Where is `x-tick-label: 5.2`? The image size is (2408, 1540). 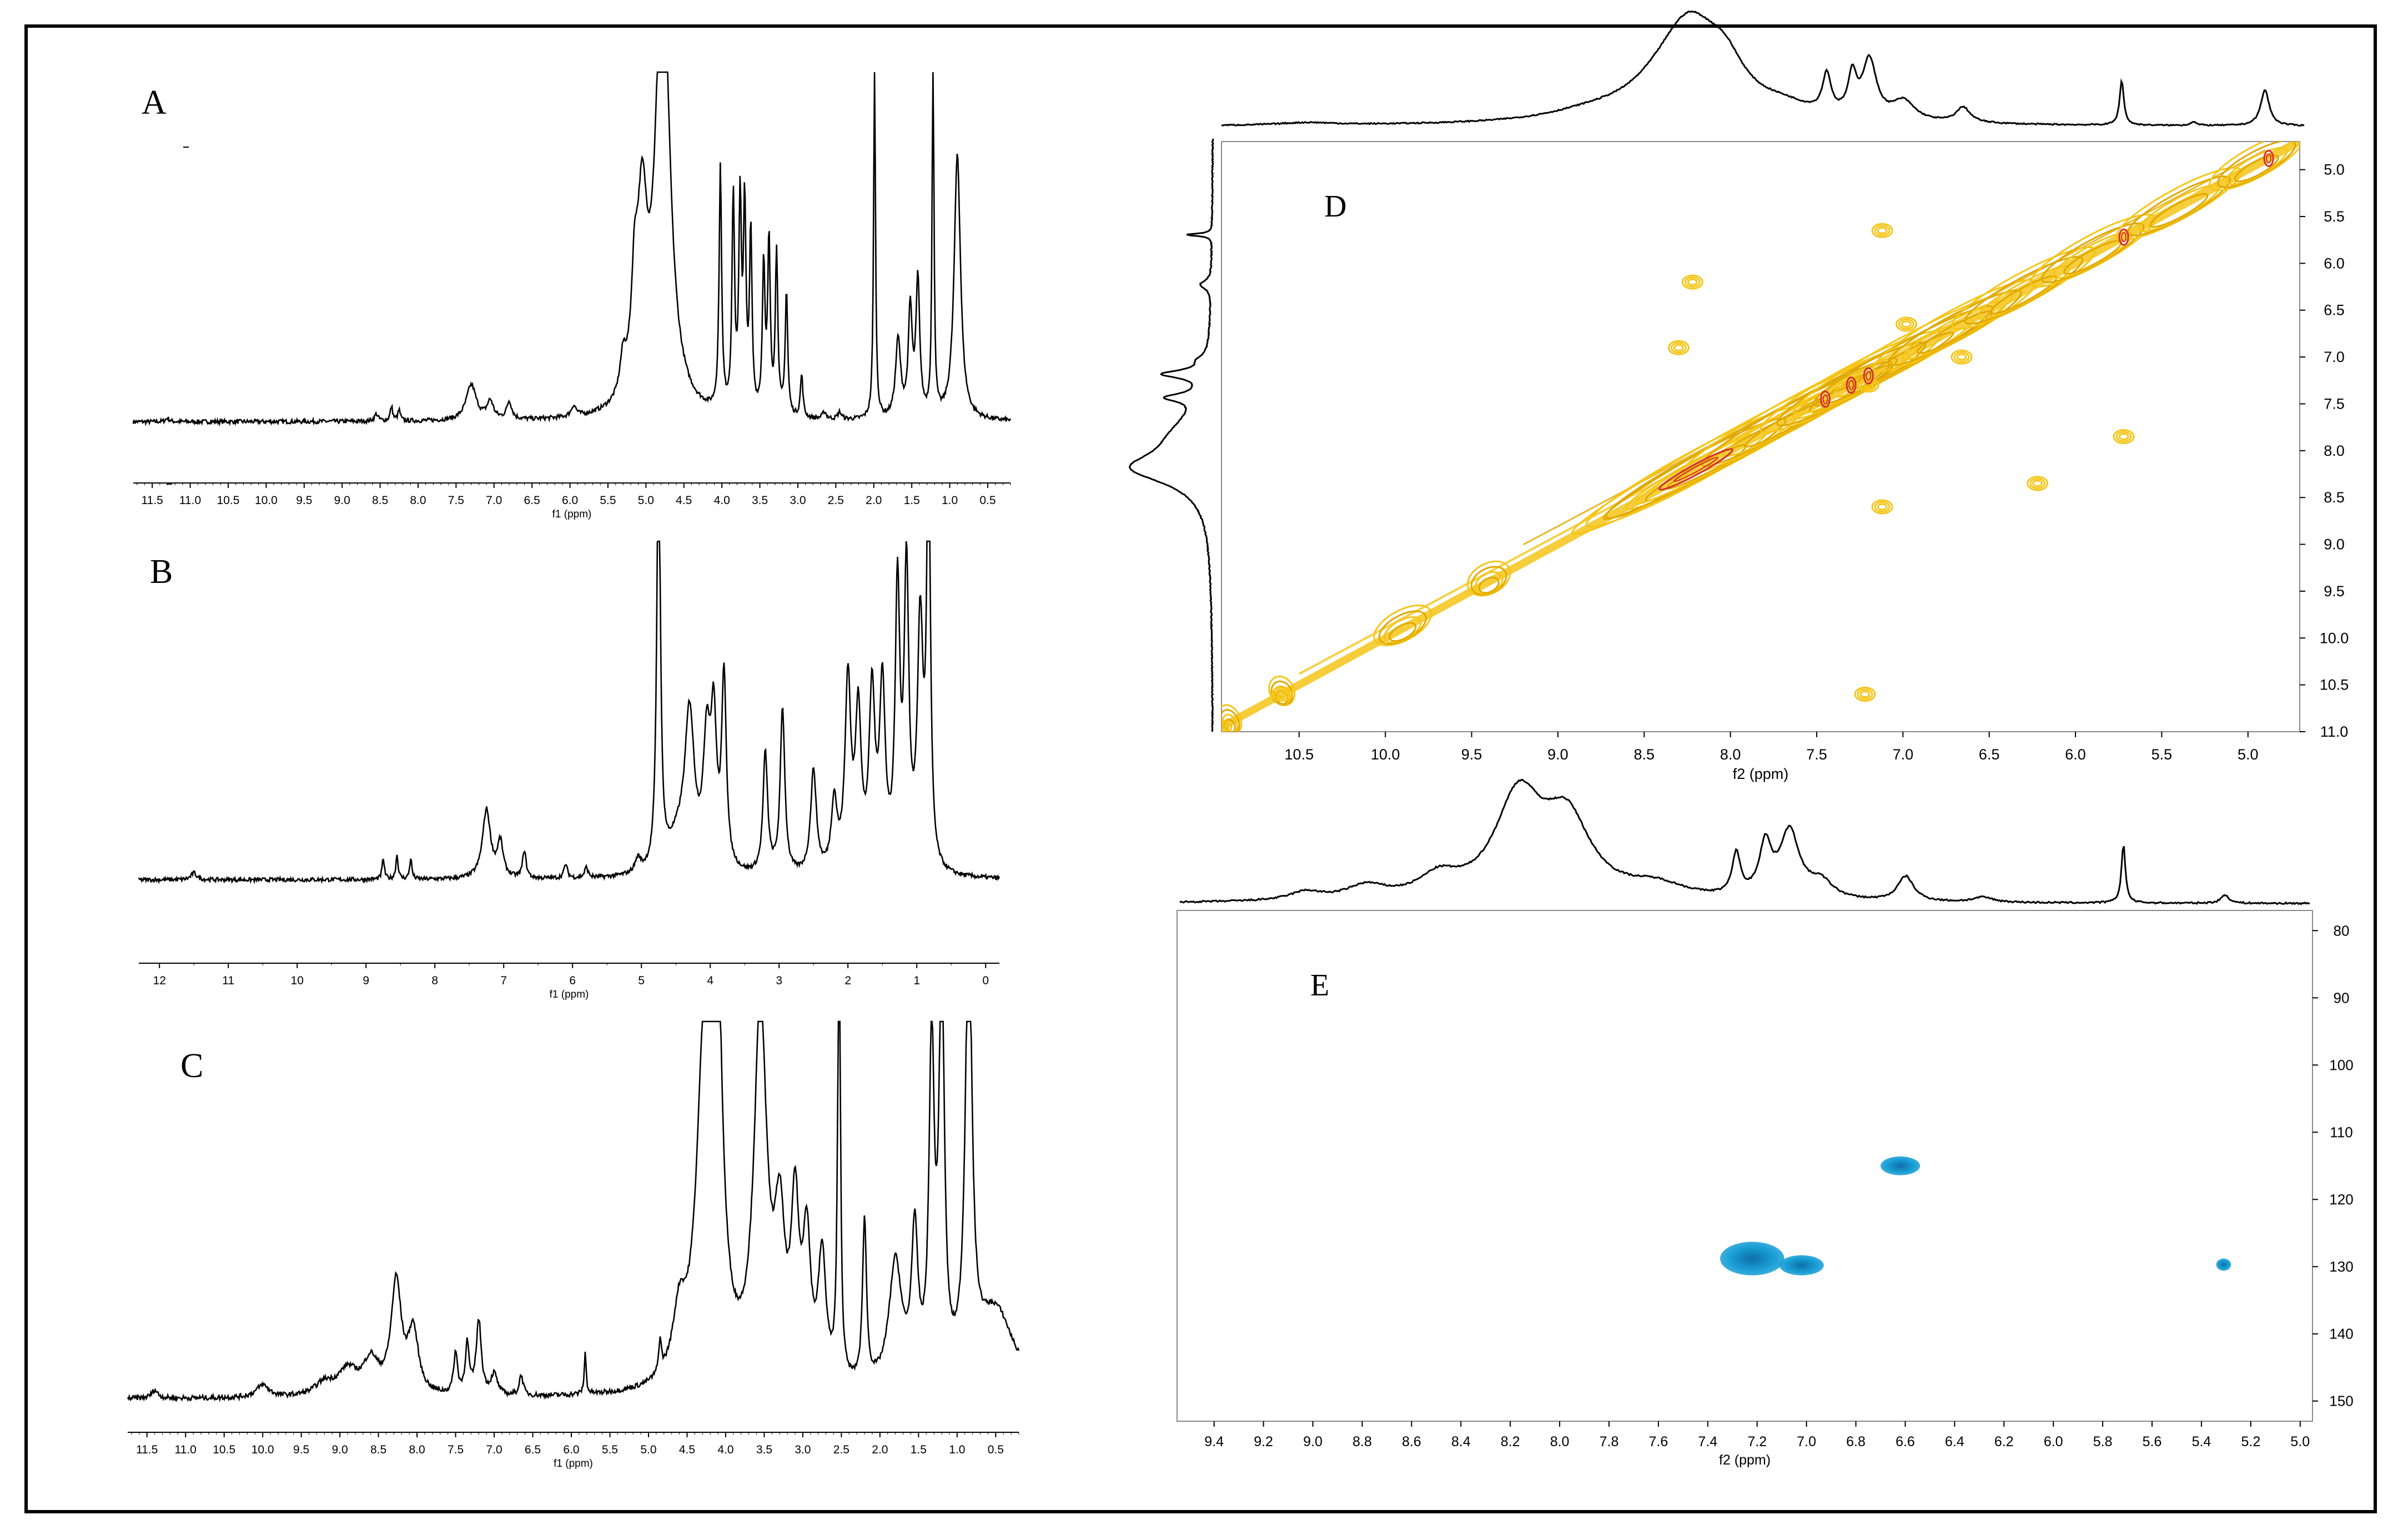
x-tick-label: 5.2 is located at coordinates (2250, 1442).